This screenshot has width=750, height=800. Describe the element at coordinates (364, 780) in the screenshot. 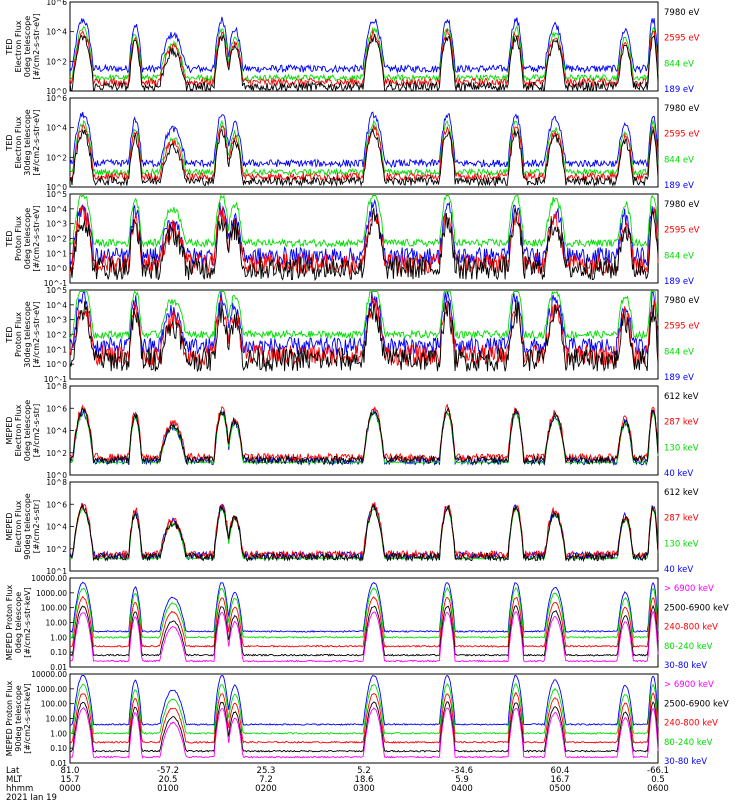

I see `x-tick-label: 18.6` at that location.